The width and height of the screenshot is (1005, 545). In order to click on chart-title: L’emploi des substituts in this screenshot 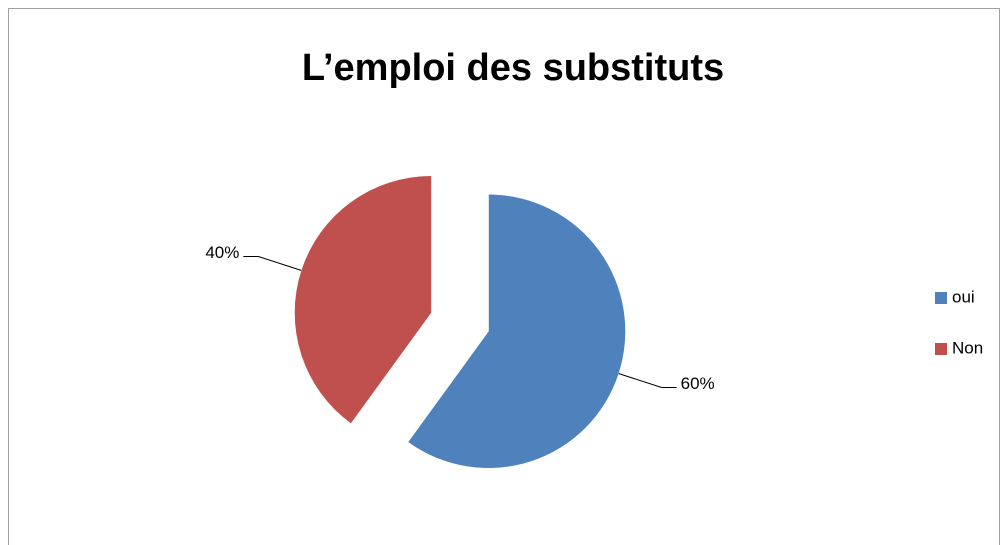, I will do `click(513, 68)`.